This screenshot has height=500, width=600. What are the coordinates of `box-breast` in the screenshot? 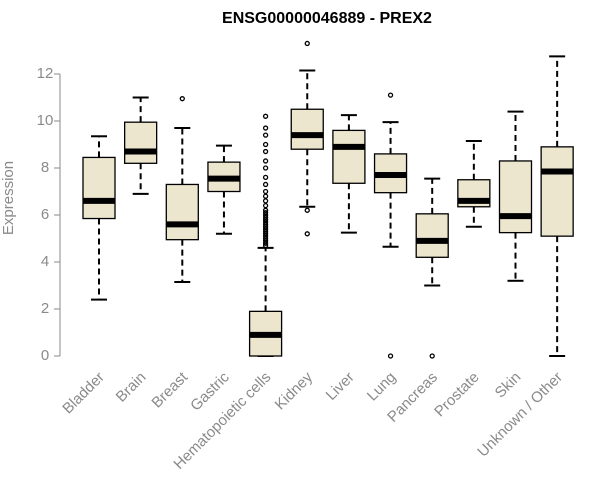 It's located at (182, 189).